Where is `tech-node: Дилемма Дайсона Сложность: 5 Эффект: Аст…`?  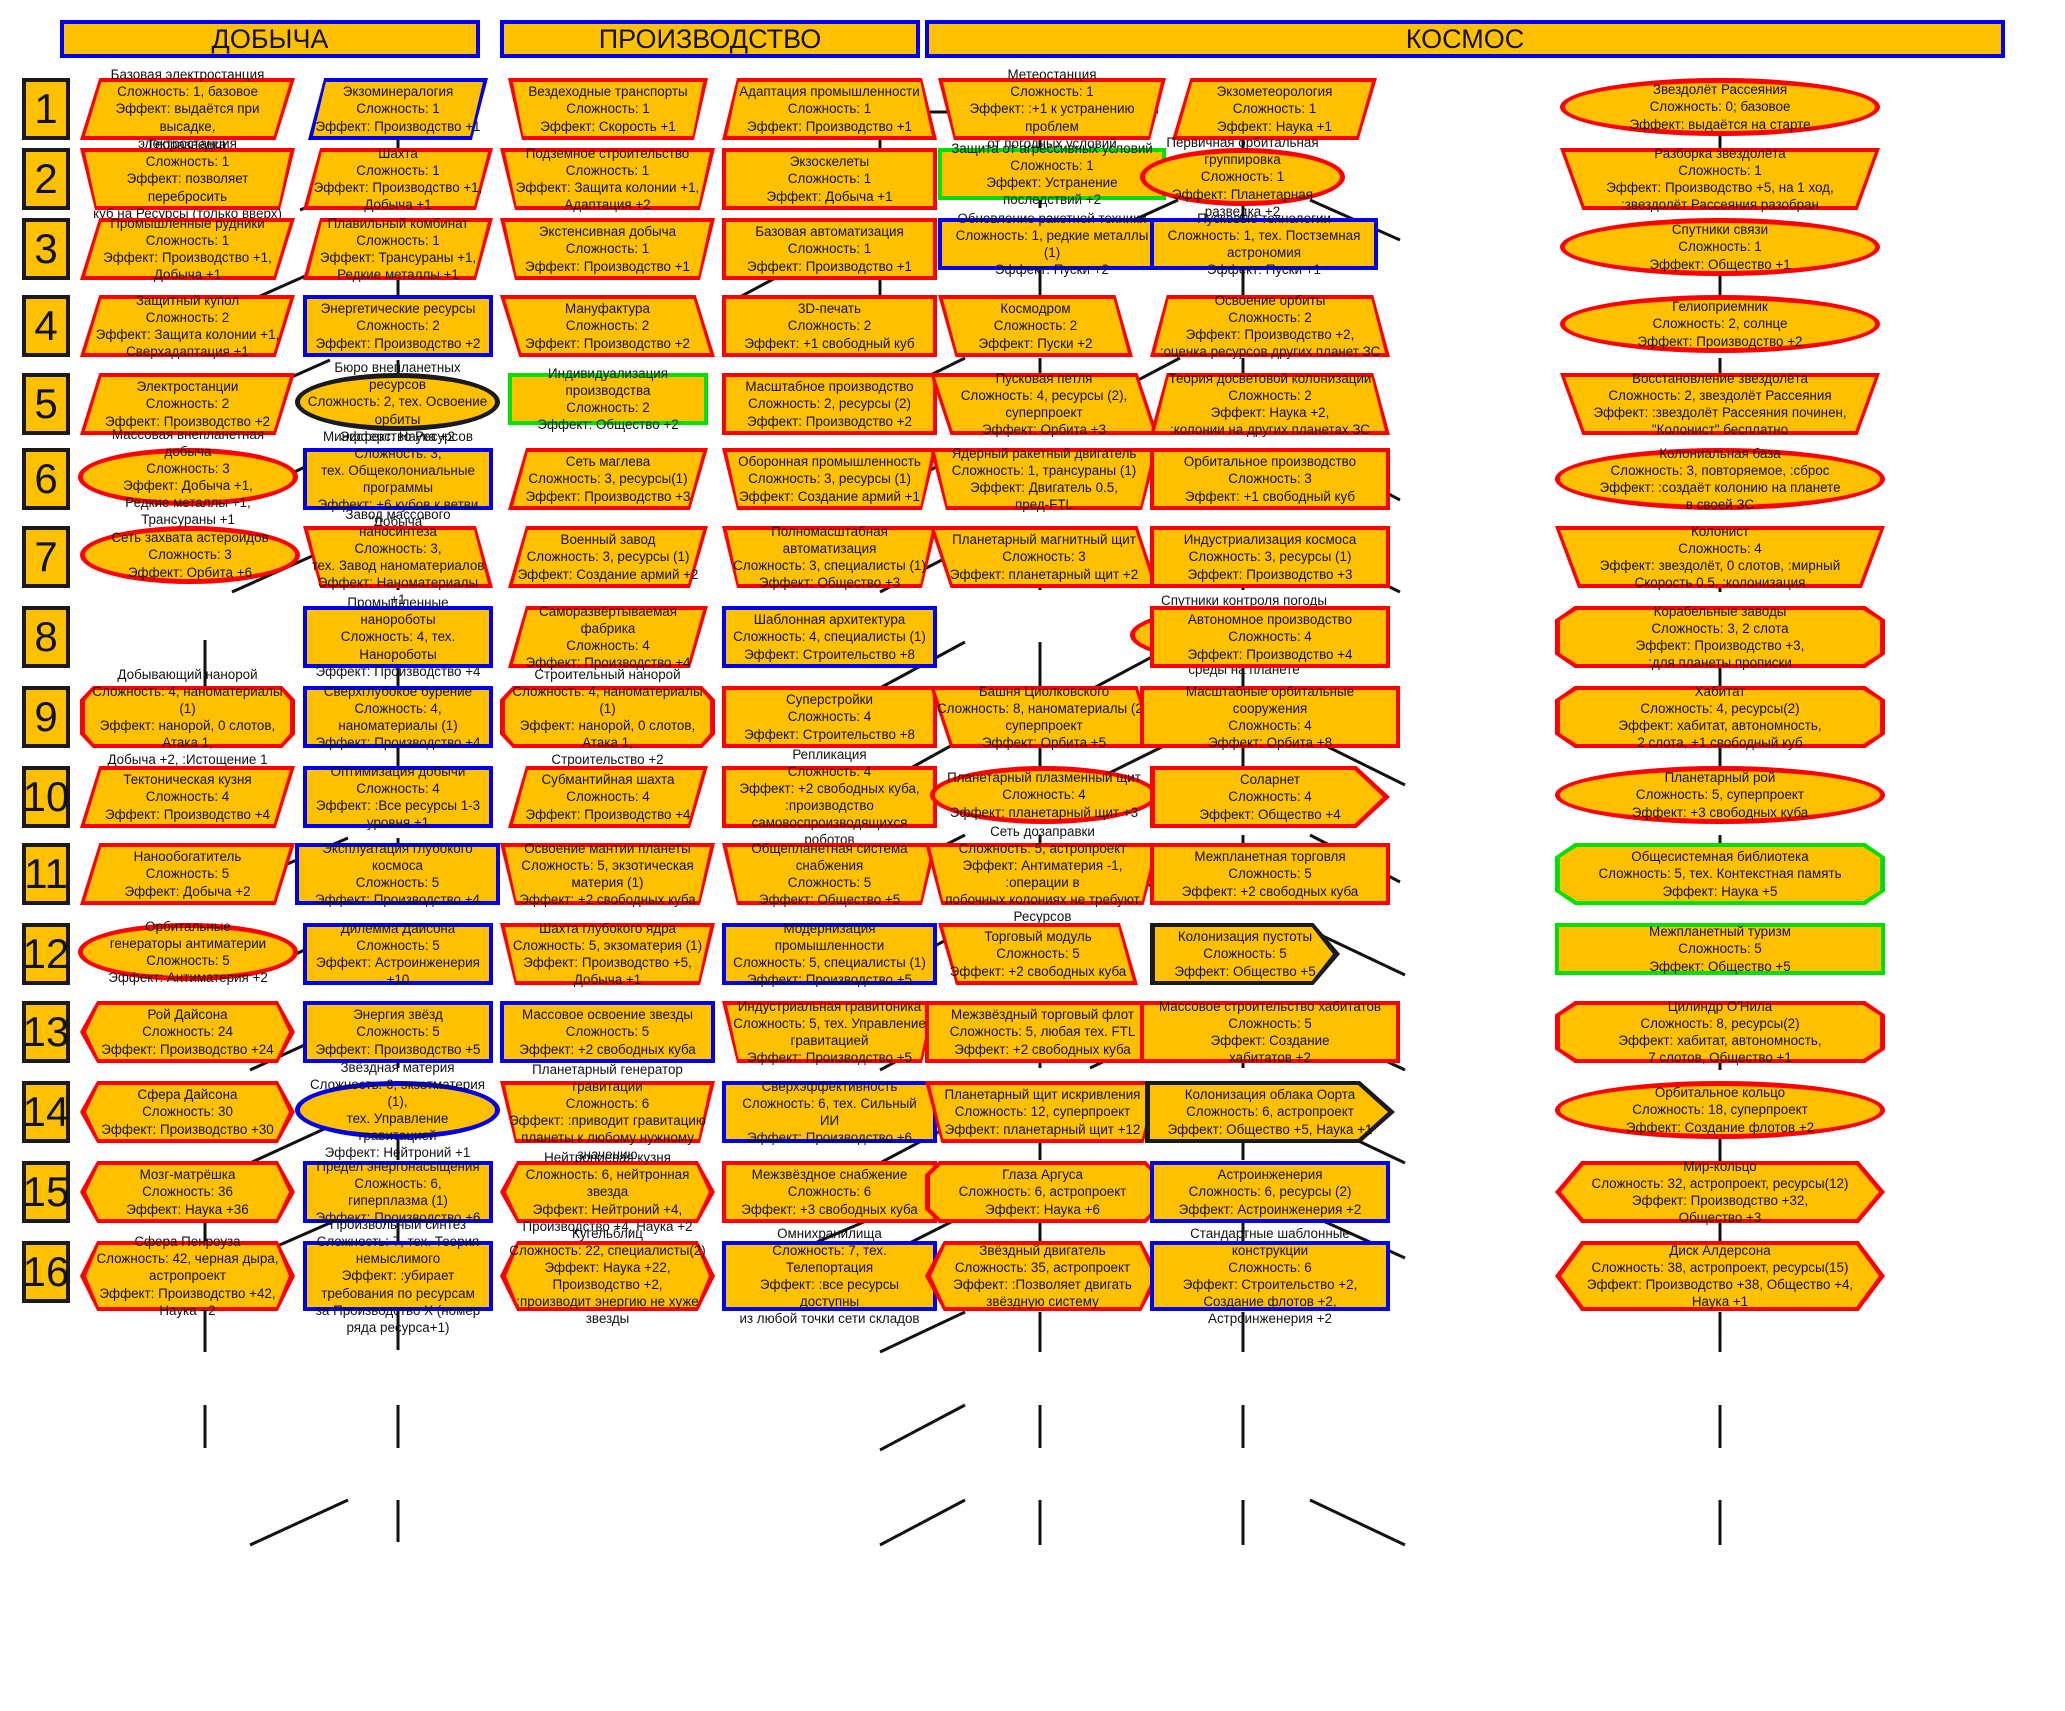
tech-node: Дилемма Дайсона Сложность: 5 Эффект: Аст… is located at coordinates (398, 954).